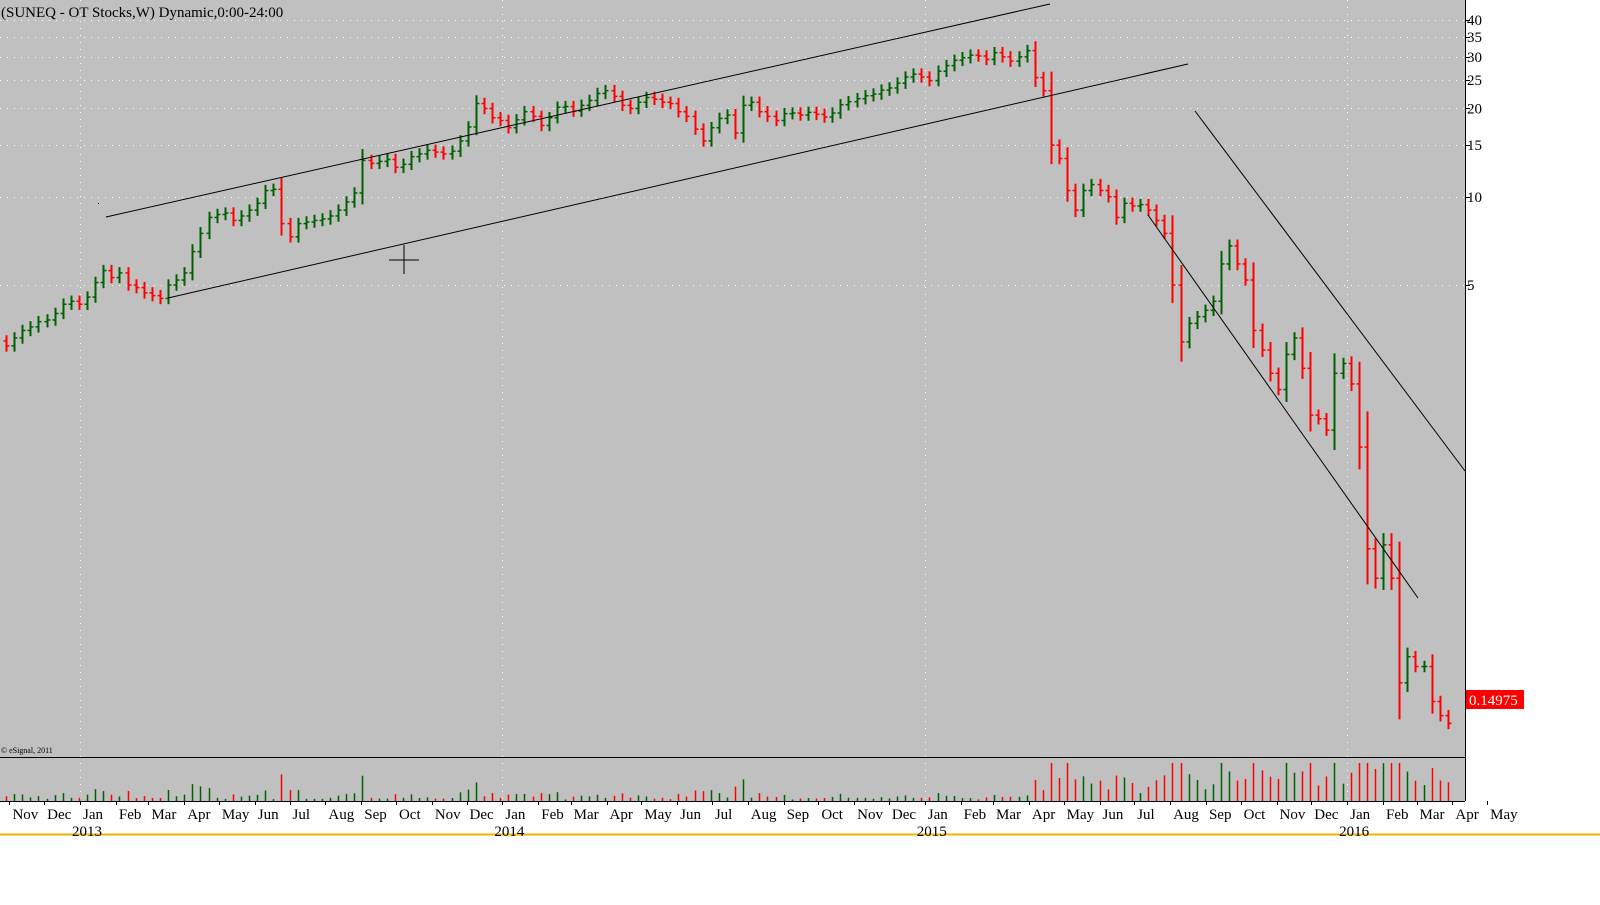 The height and width of the screenshot is (905, 1600). Describe the element at coordinates (727, 782) in the screenshot. I see `volume-layer` at that location.